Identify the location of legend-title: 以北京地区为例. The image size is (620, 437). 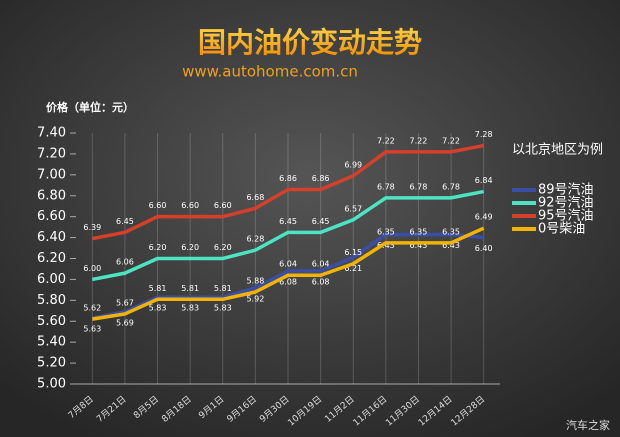
(557, 150).